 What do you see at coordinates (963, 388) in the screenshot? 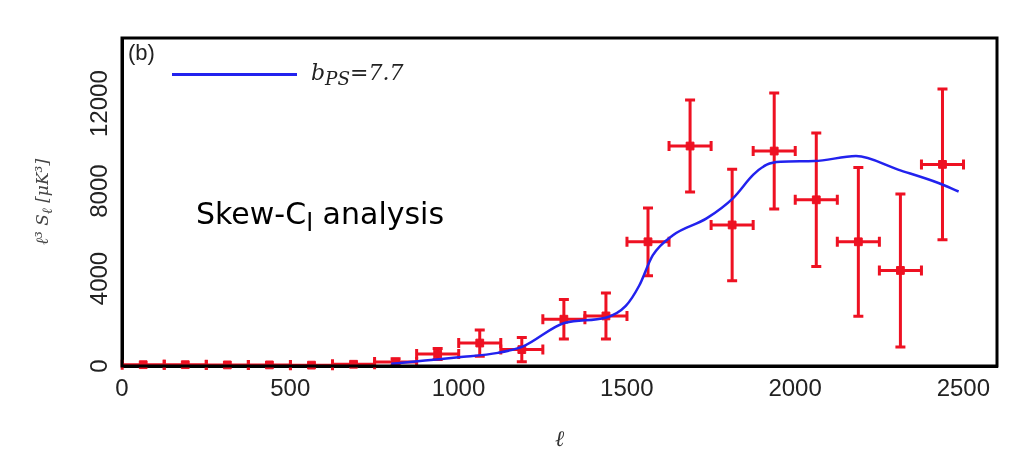
I see `x-tick-label: 2500` at bounding box center [963, 388].